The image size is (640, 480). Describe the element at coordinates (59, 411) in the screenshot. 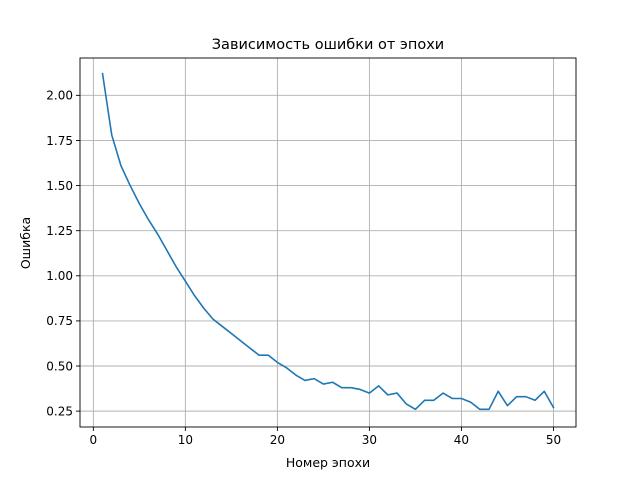

I see `y-tick-label: 0.25` at that location.